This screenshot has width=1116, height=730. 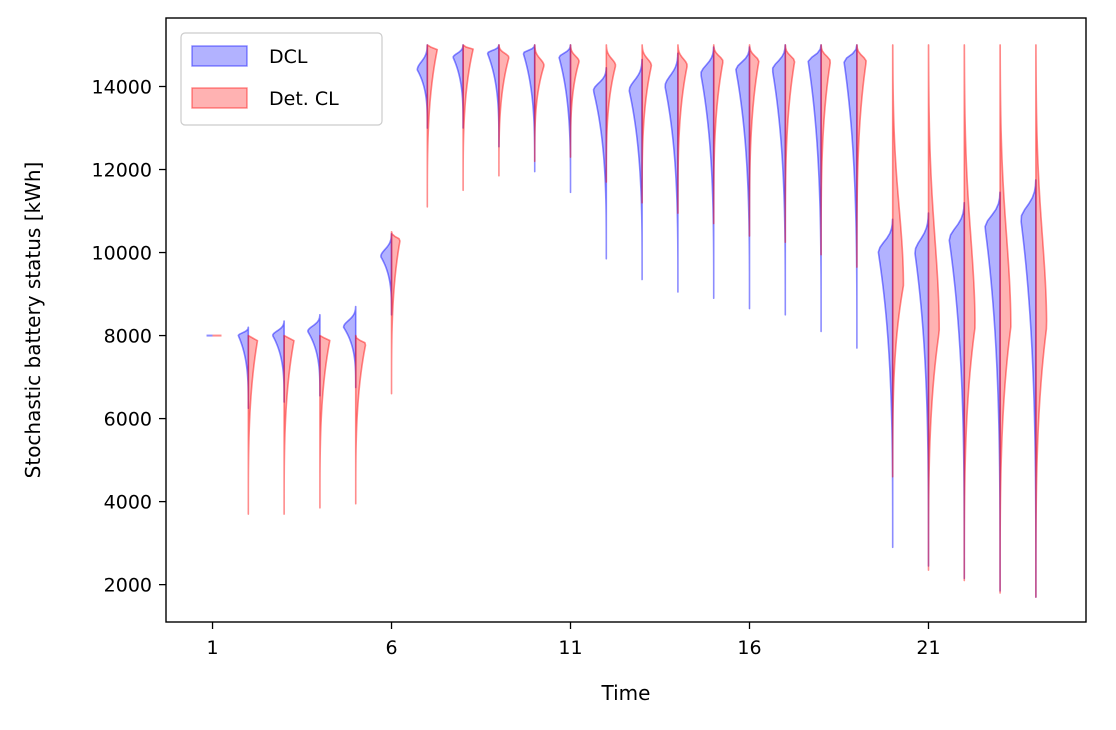 I want to click on violin-dcl-t7, so click(x=422, y=86).